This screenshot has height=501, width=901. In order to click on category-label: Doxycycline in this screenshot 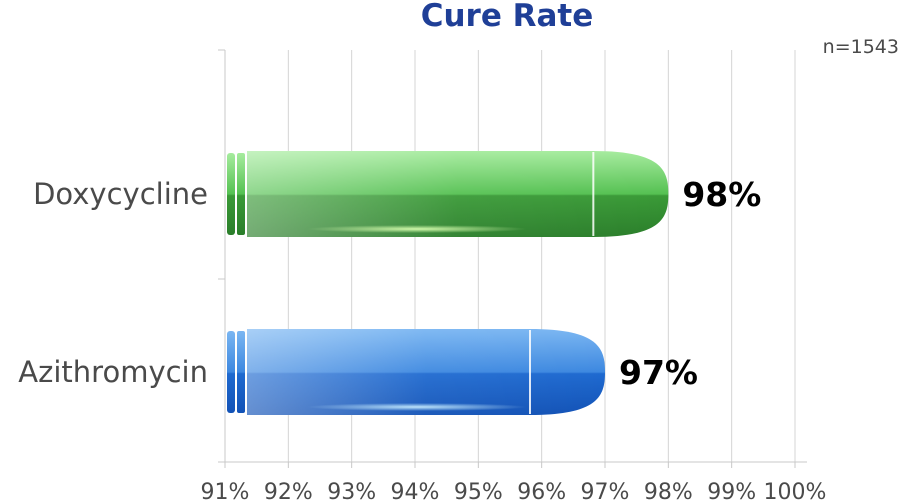, I will do `click(120, 194)`.